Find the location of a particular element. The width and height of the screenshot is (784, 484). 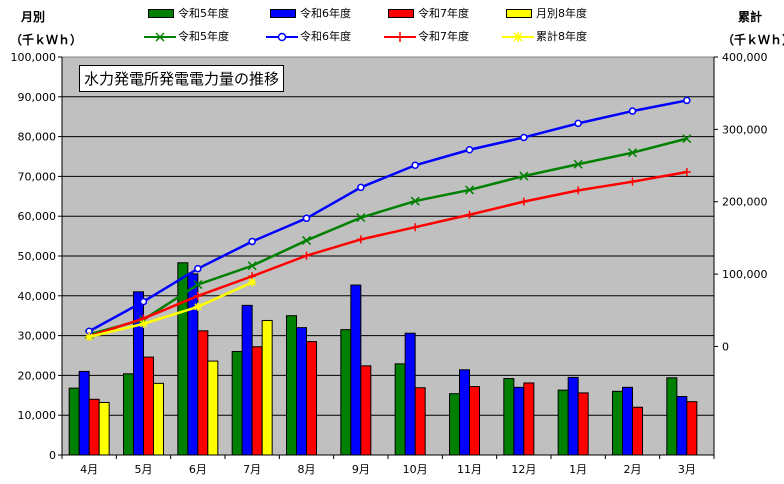

x-axis-tick-label: 2月 is located at coordinates (633, 469).